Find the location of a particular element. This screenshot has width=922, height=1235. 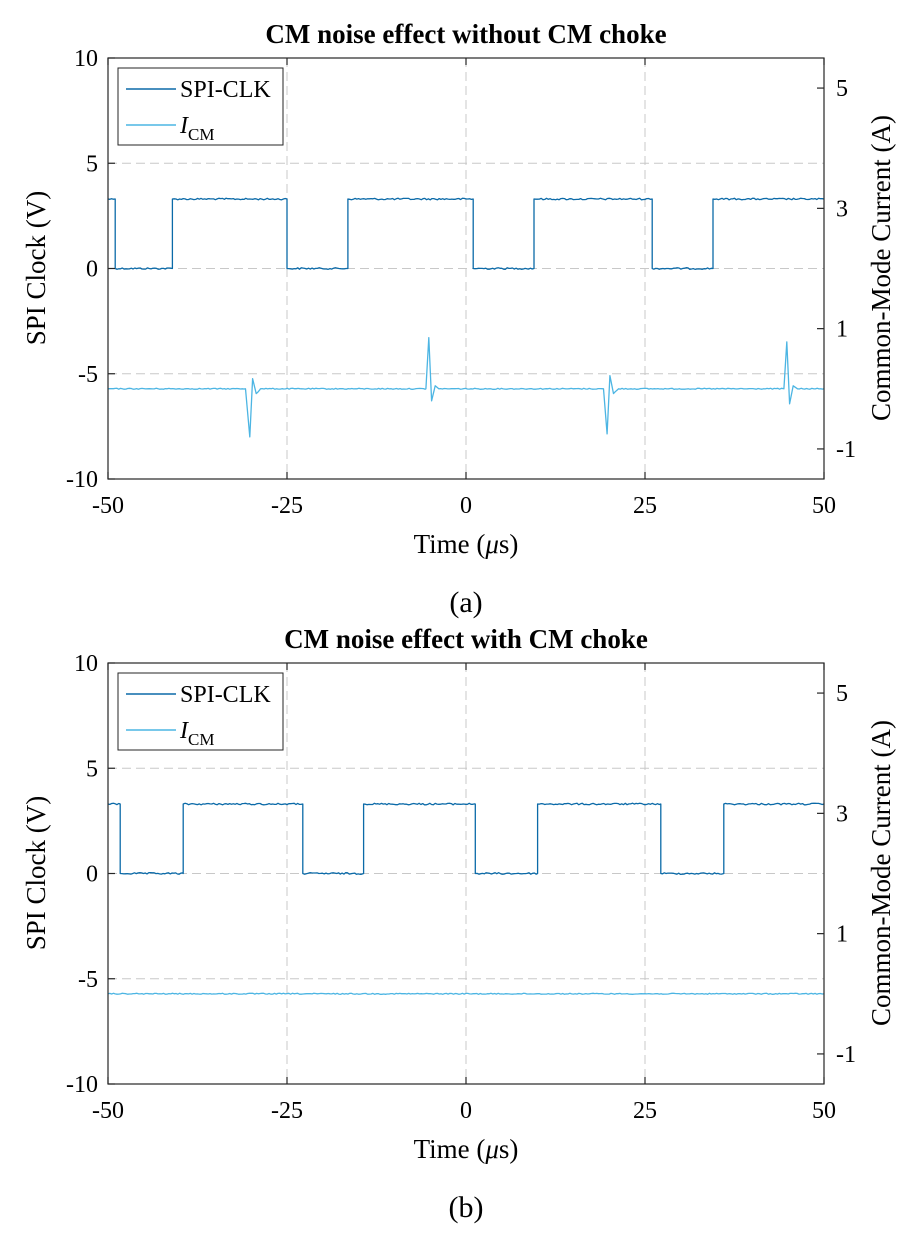

series-layer is located at coordinates (466, 898).